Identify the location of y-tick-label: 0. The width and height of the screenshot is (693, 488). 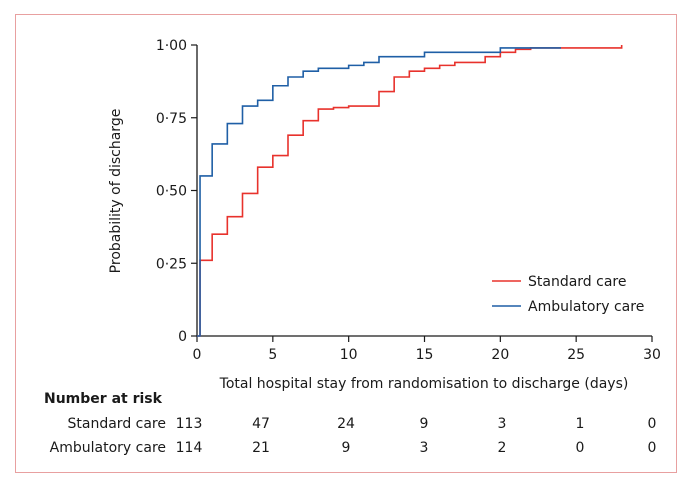
(182, 337).